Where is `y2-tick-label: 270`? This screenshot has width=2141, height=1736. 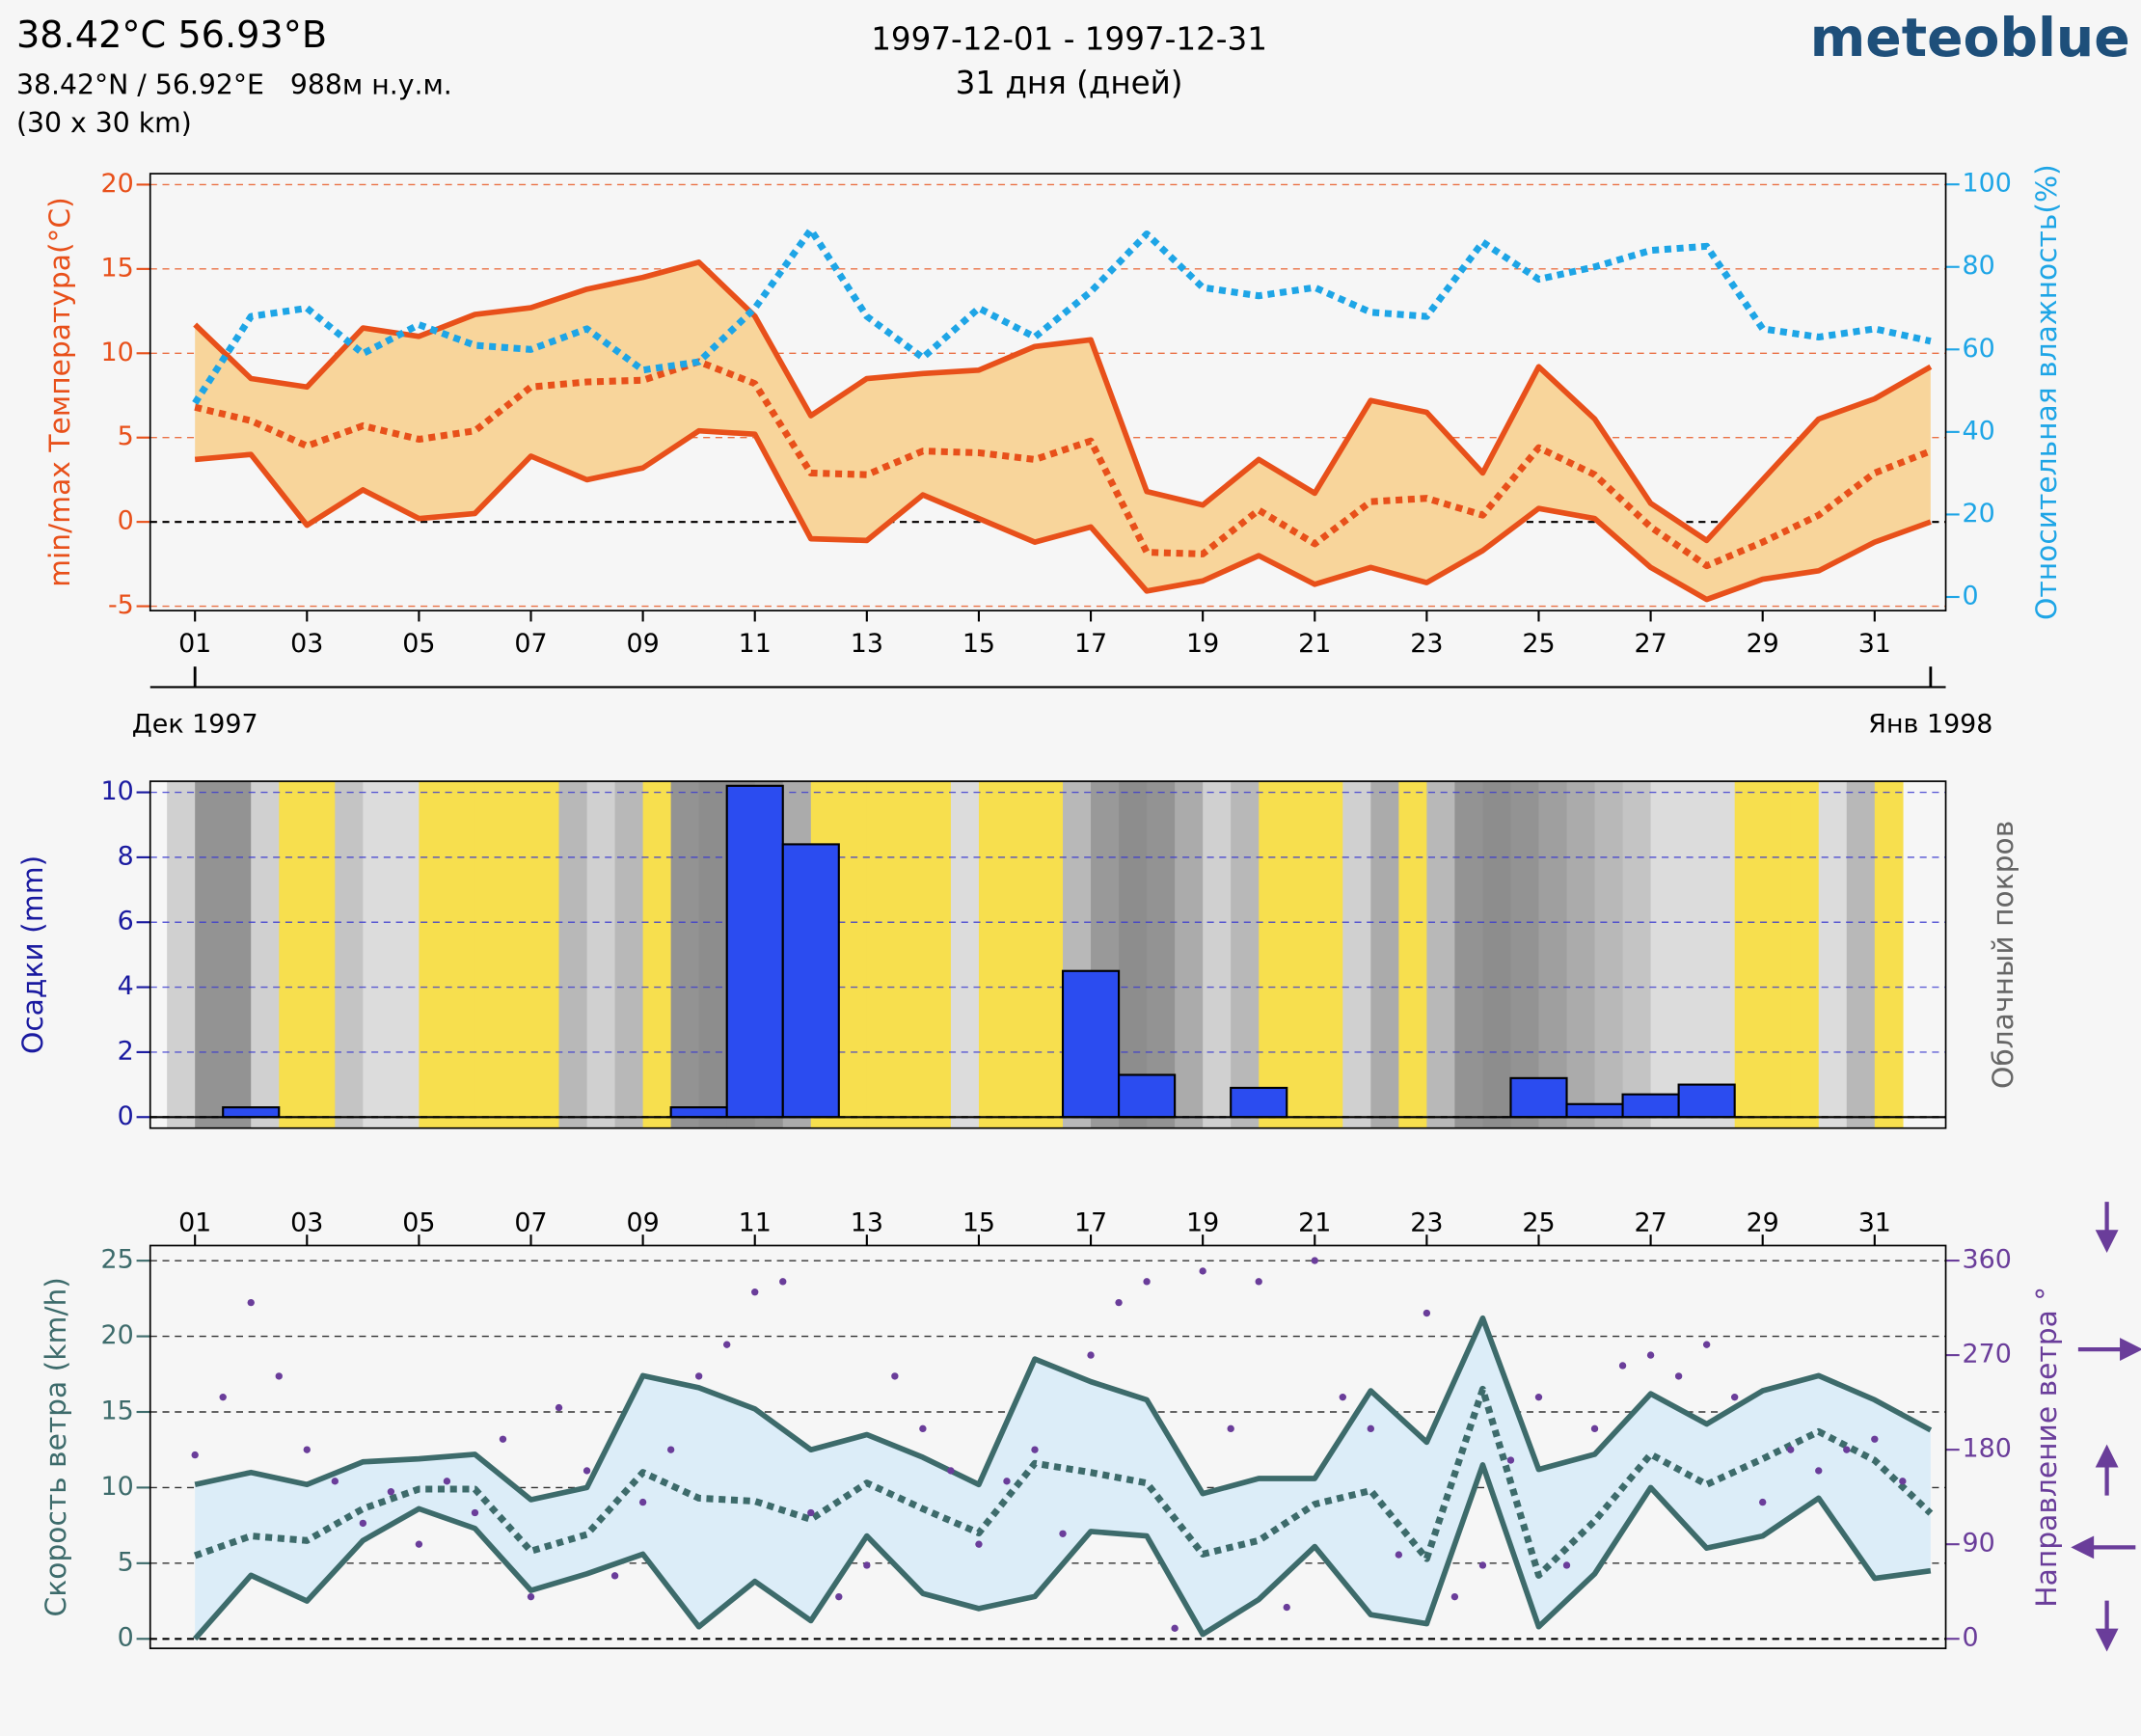
y2-tick-label: 270 is located at coordinates (1988, 1355).